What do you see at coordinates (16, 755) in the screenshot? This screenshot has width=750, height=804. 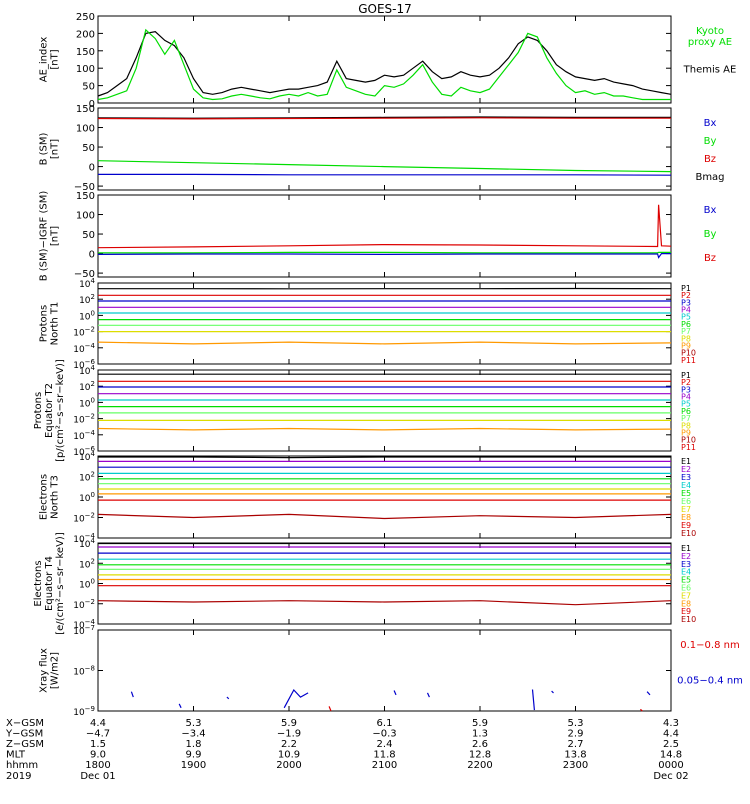 I see `xaxis-row-label-3: MLT` at bounding box center [16, 755].